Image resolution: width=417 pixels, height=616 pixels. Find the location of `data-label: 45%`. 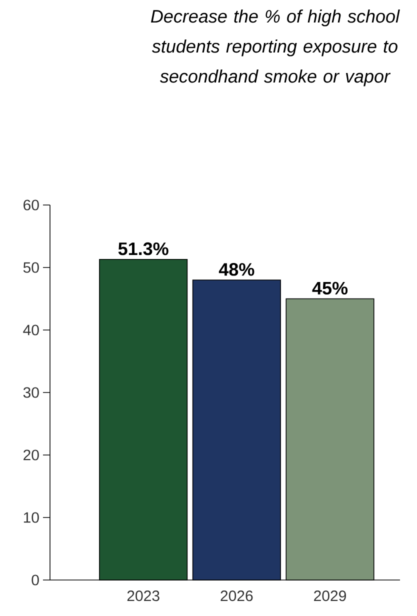

data-label: 45% is located at coordinates (330, 288).